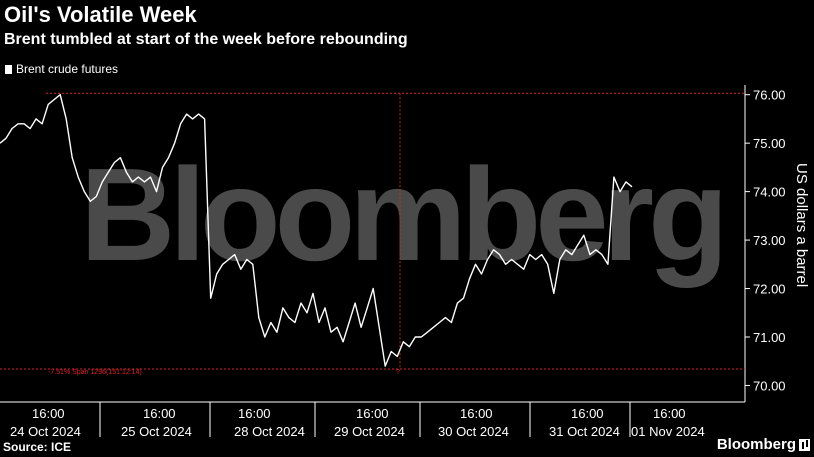  What do you see at coordinates (67, 69) in the screenshot?
I see `legend-label: Brent crude futures` at bounding box center [67, 69].